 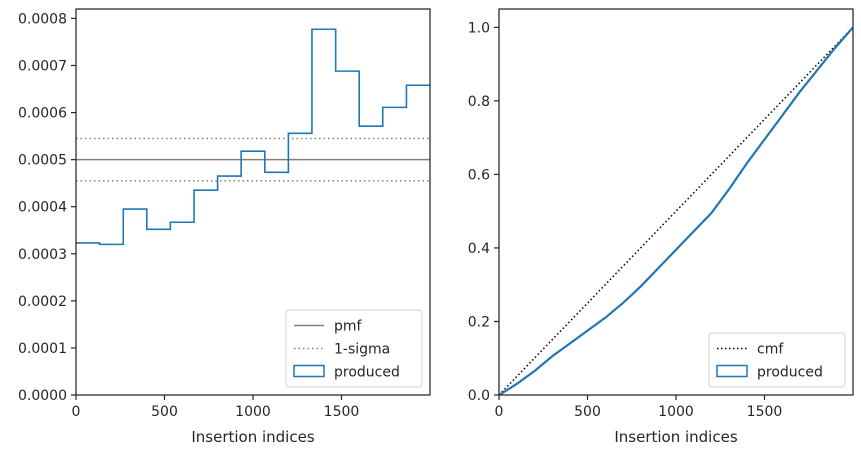 I want to click on legend: cmf produced, so click(x=777, y=360).